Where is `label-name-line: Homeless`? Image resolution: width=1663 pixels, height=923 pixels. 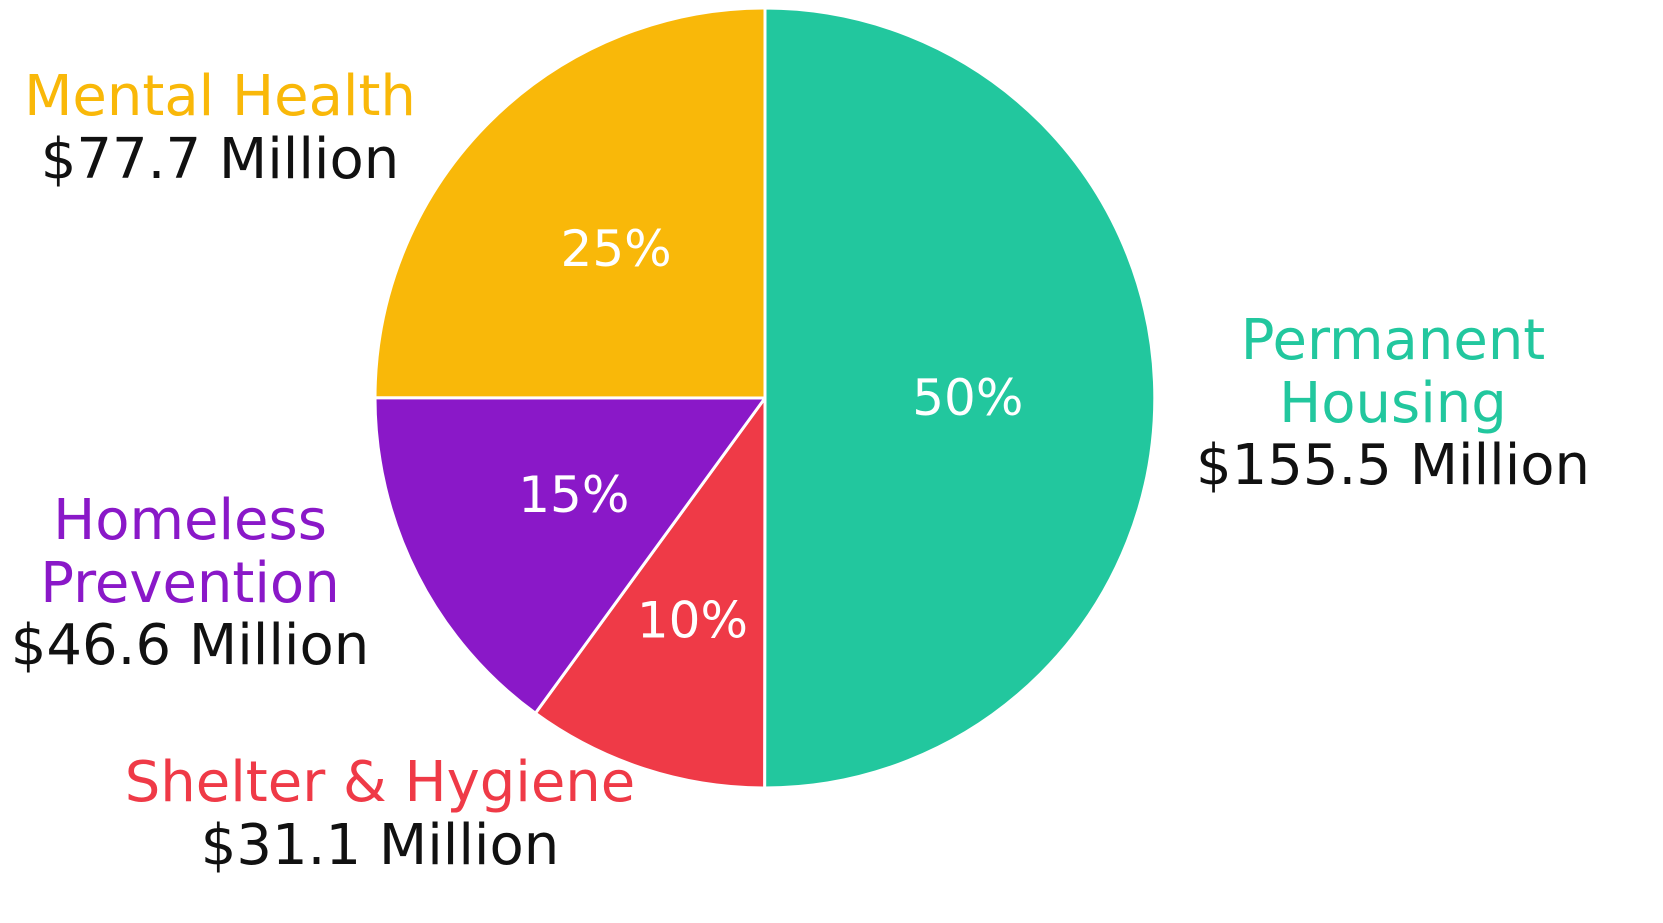
label-name-line: Homeless is located at coordinates (190, 520).